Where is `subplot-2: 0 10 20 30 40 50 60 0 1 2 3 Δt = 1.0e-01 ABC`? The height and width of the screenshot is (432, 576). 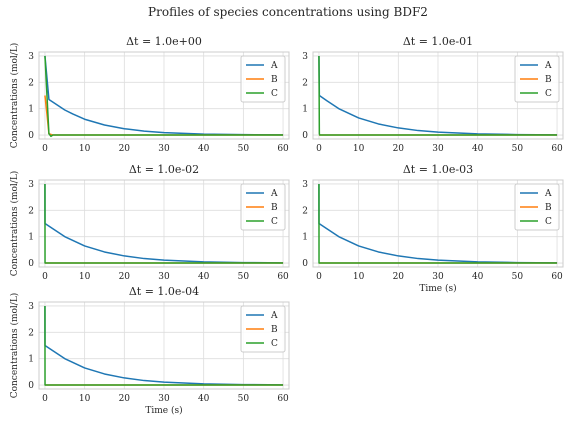
subplot-2: 0 10 20 30 40 50 60 0 1 2 3 Δt = 1.0e-01 ABC is located at coordinates (433, 94).